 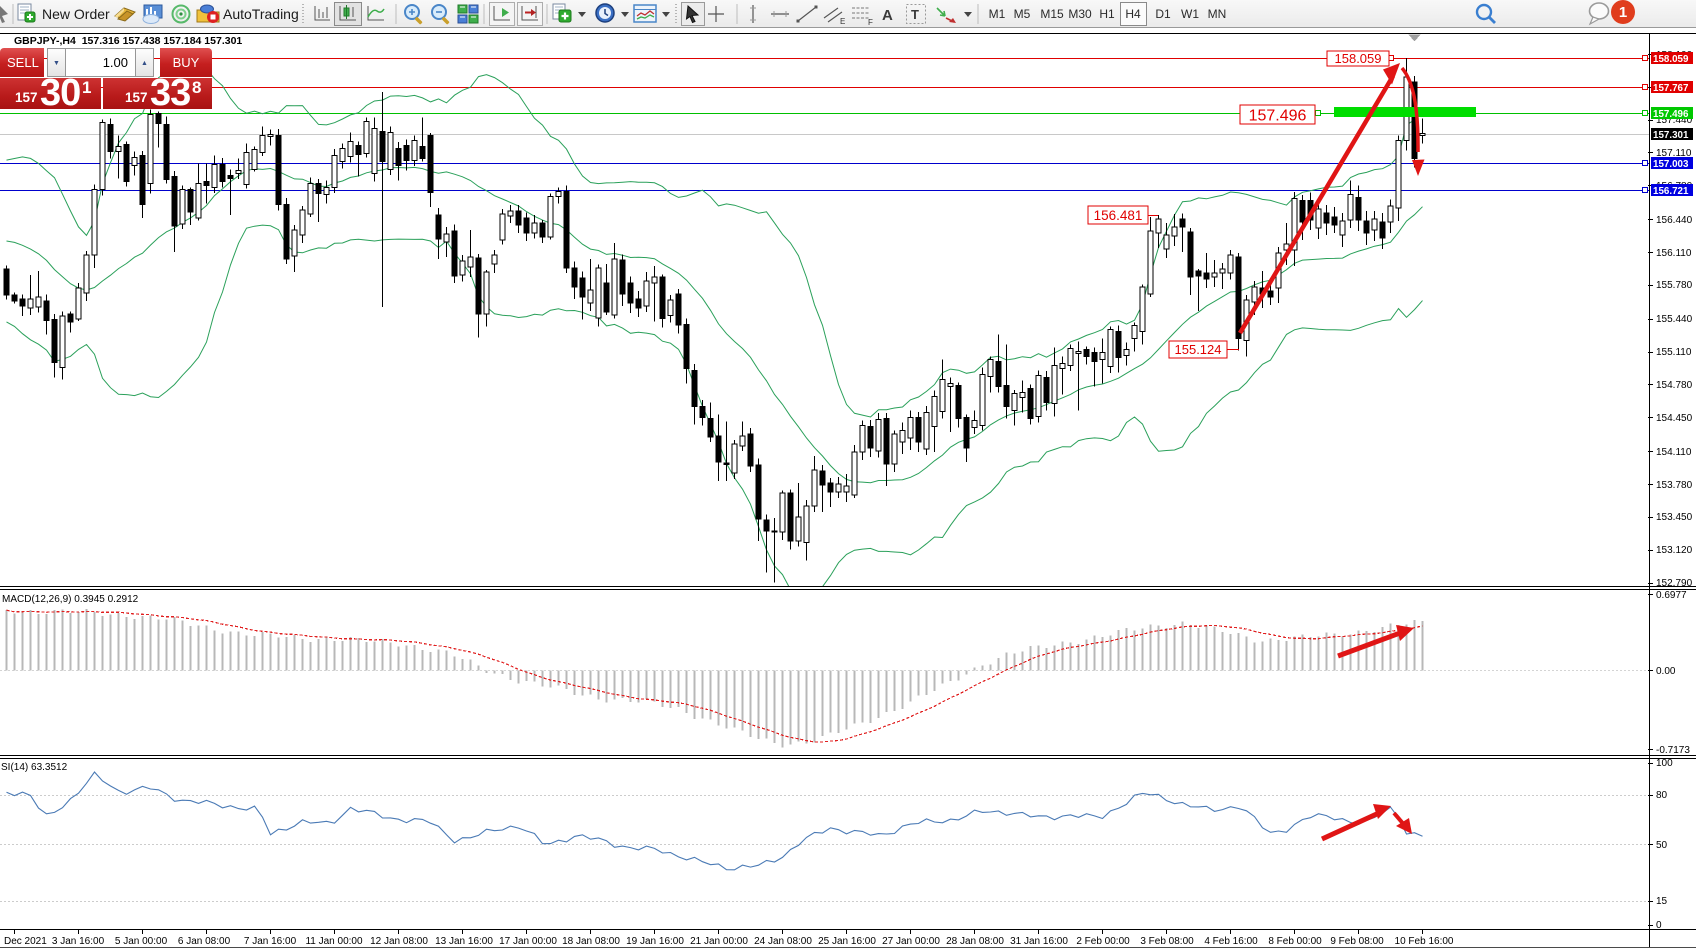 What do you see at coordinates (847, 941) in the screenshot?
I see `svg-text: 25 Jan 16:00` at bounding box center [847, 941].